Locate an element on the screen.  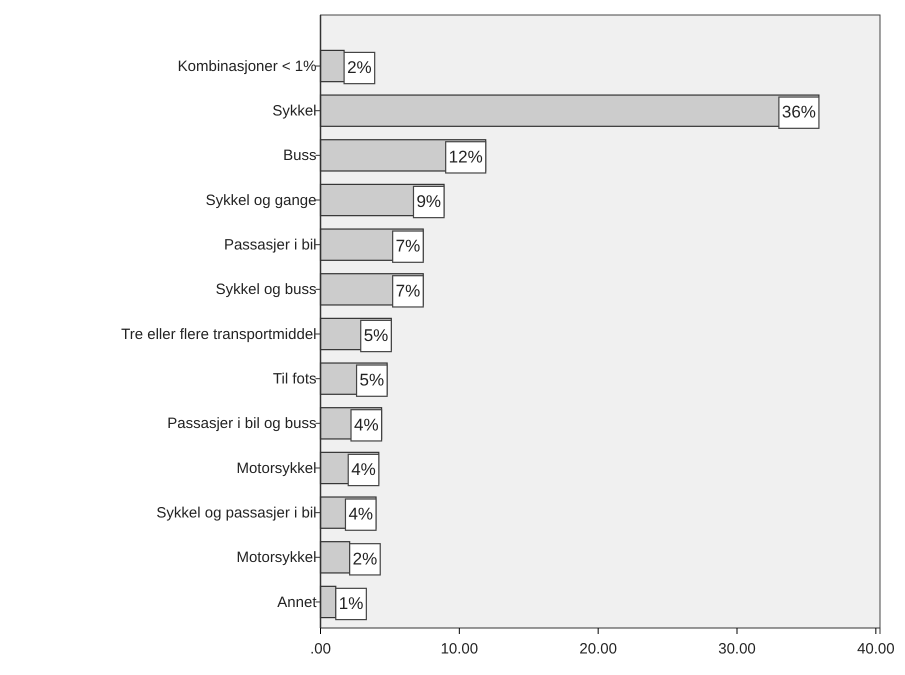
data-label: 9% is located at coordinates (429, 202).